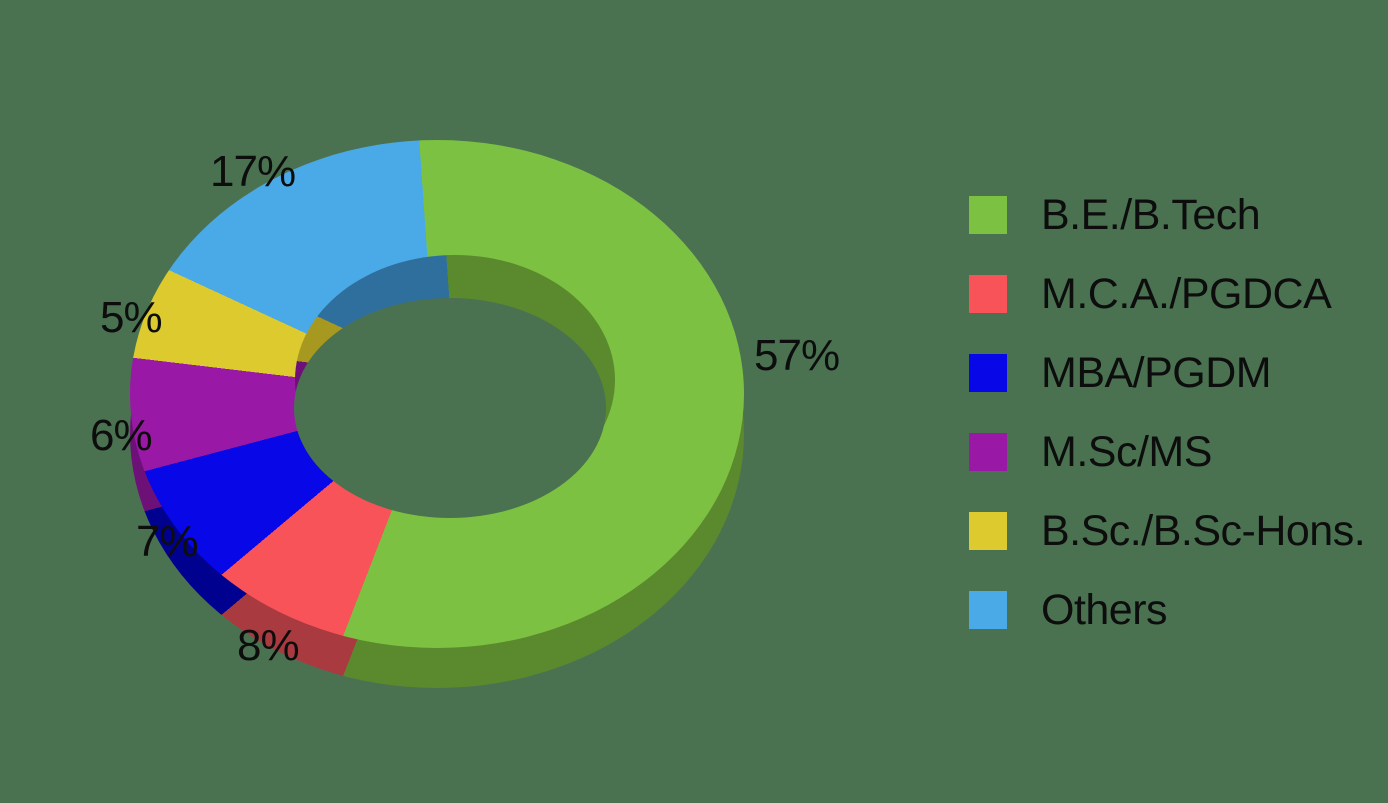  Describe the element at coordinates (988, 452) in the screenshot. I see `legend-swatch-msc-ms` at that location.